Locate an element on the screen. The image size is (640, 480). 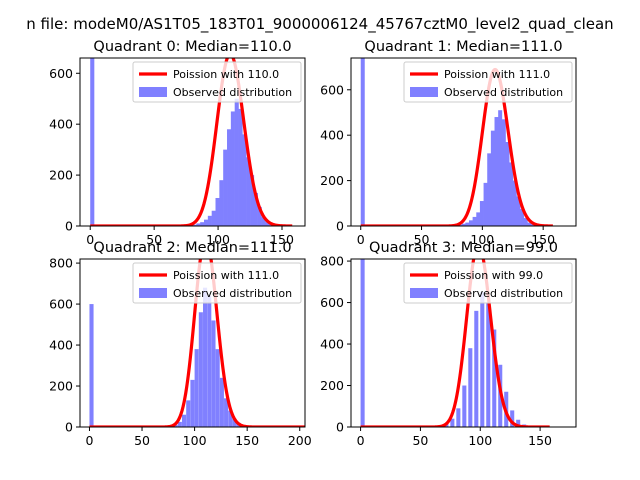
quadrant-0-plot-area is located at coordinates (191, 142).